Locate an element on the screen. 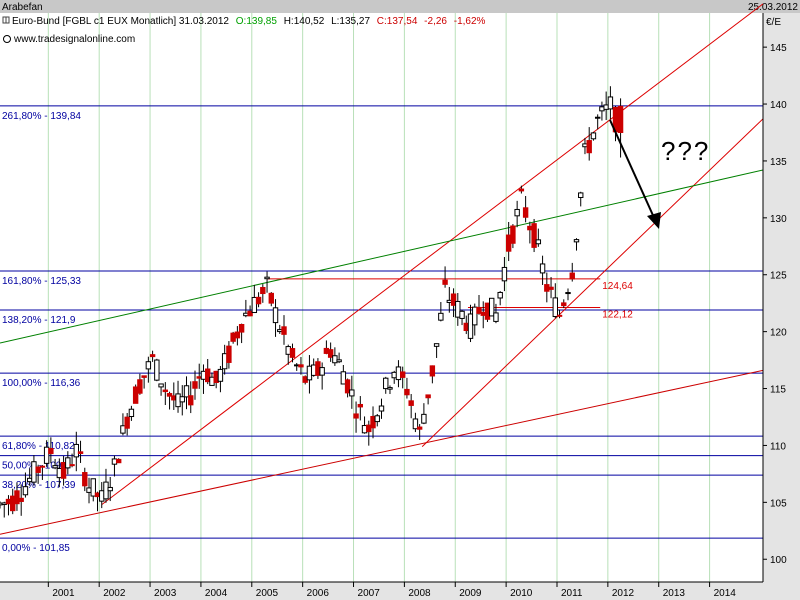  title-bar is located at coordinates (400, 6).